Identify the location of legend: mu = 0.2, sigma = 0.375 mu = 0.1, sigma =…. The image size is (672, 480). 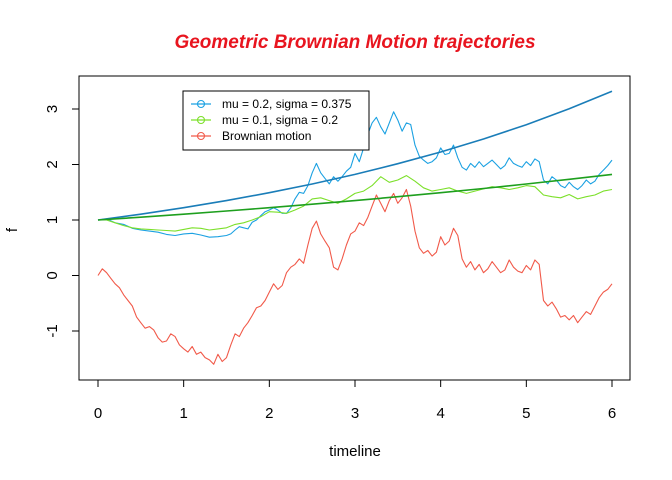
(276, 120).